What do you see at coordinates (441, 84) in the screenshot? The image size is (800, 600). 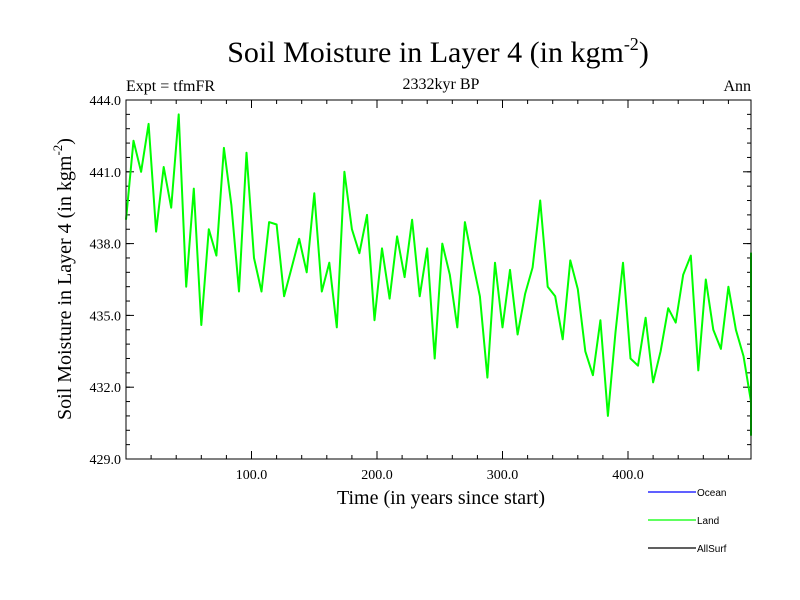 I see `chart-subtitle: 2332kyr BP` at bounding box center [441, 84].